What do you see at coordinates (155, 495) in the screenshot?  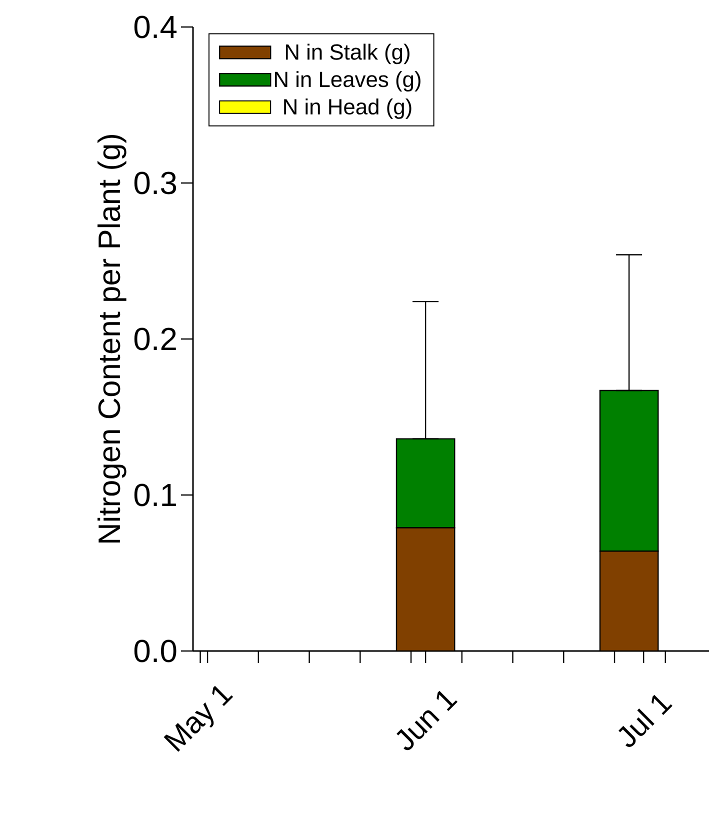 I see `y-tick-label: 0.1` at bounding box center [155, 495].